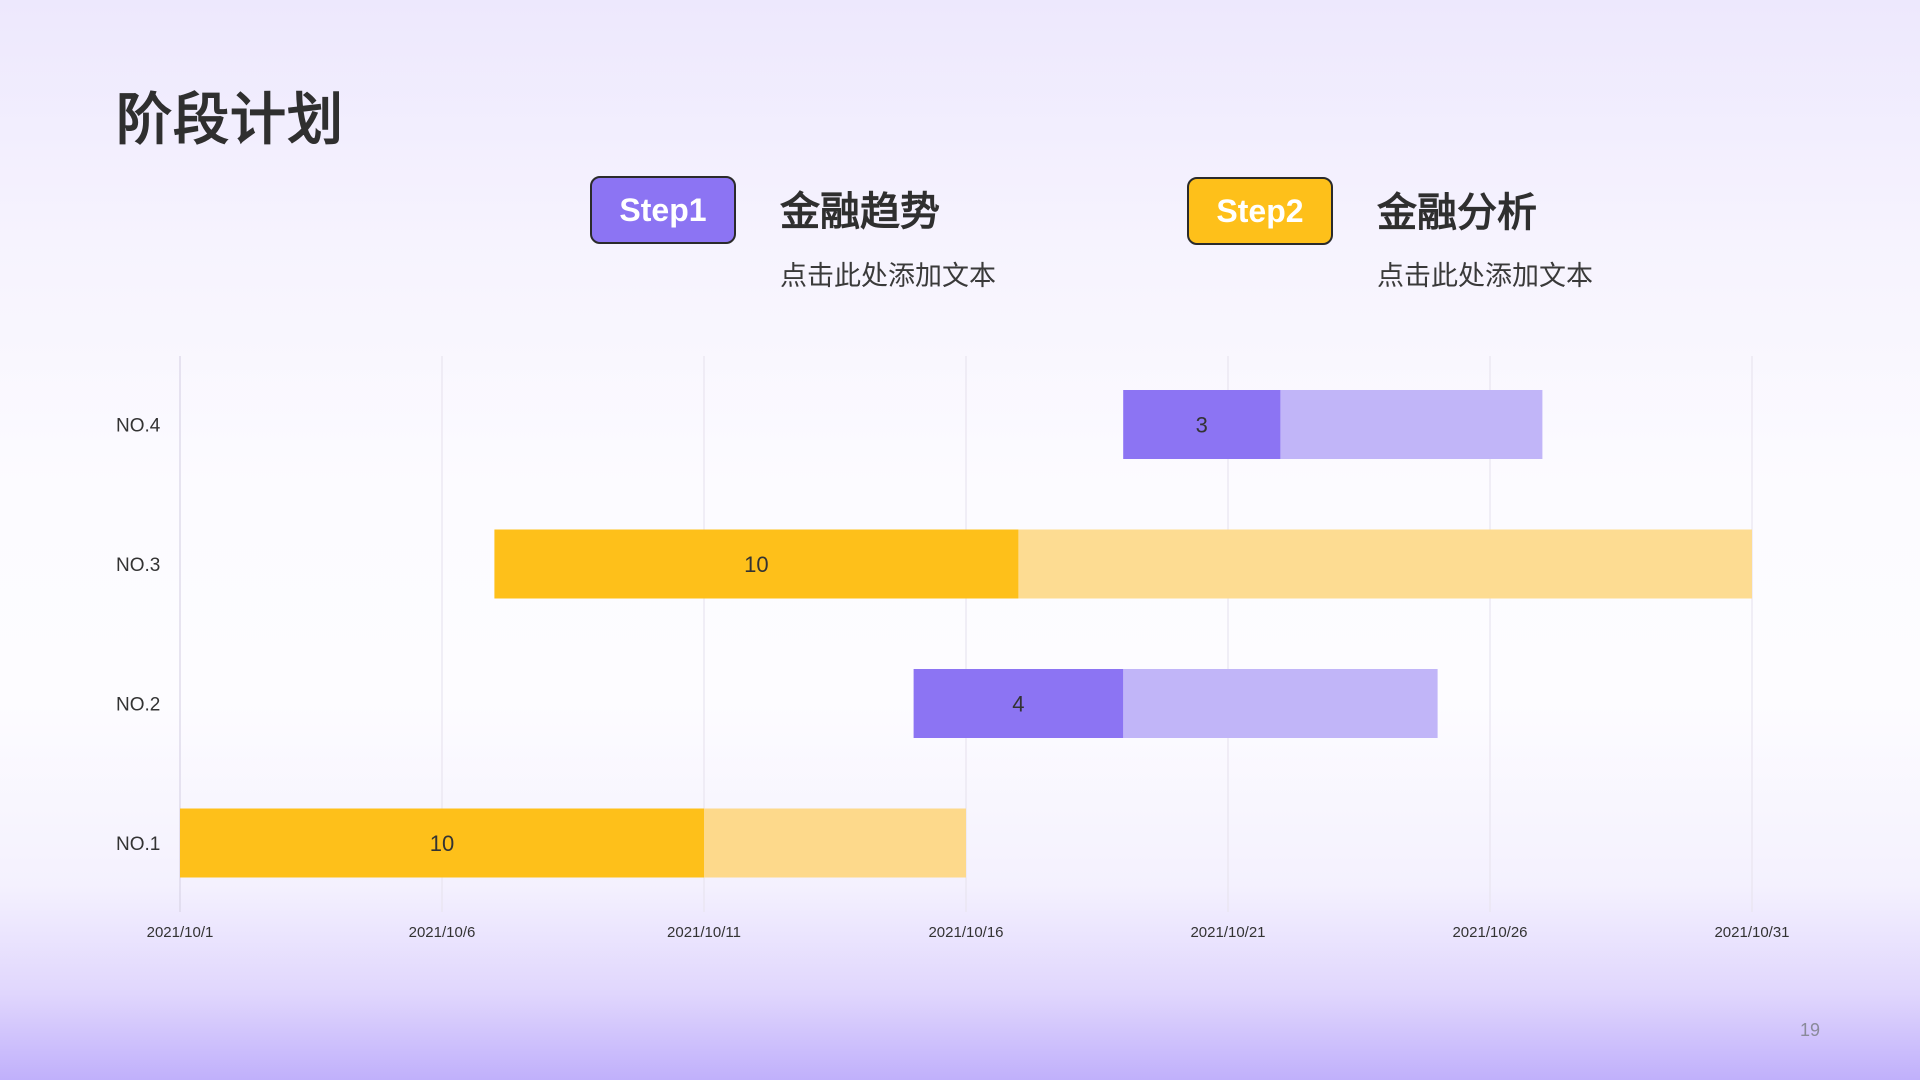 The width and height of the screenshot is (1920, 1080). What do you see at coordinates (138, 426) in the screenshot?
I see `y-category-label: NO.4` at bounding box center [138, 426].